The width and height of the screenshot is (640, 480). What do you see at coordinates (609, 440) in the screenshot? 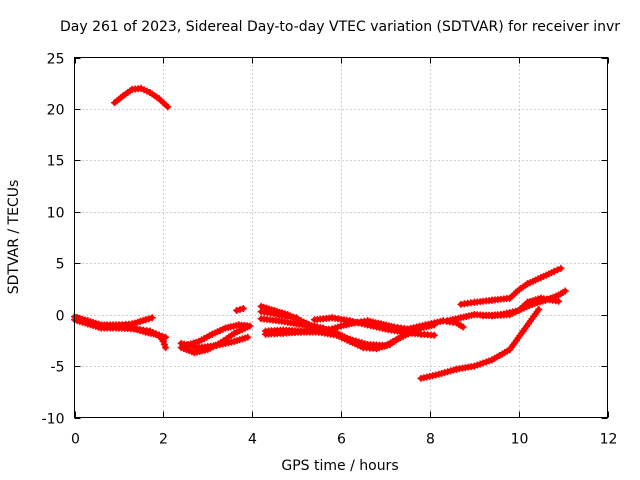
I see `x-tick-label: 12` at bounding box center [609, 440].